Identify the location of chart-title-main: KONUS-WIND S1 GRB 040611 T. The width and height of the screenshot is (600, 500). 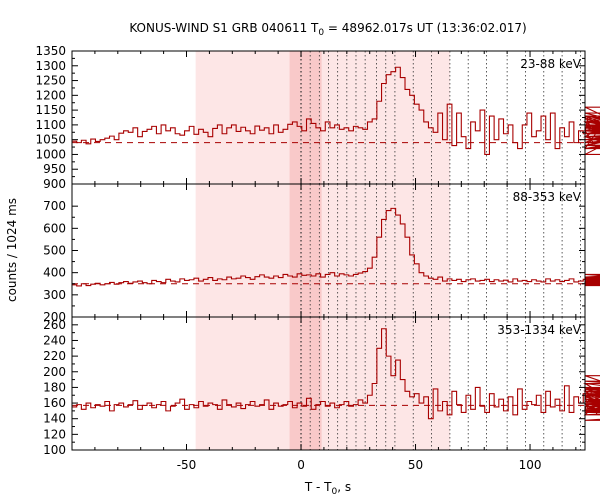
(224, 28).